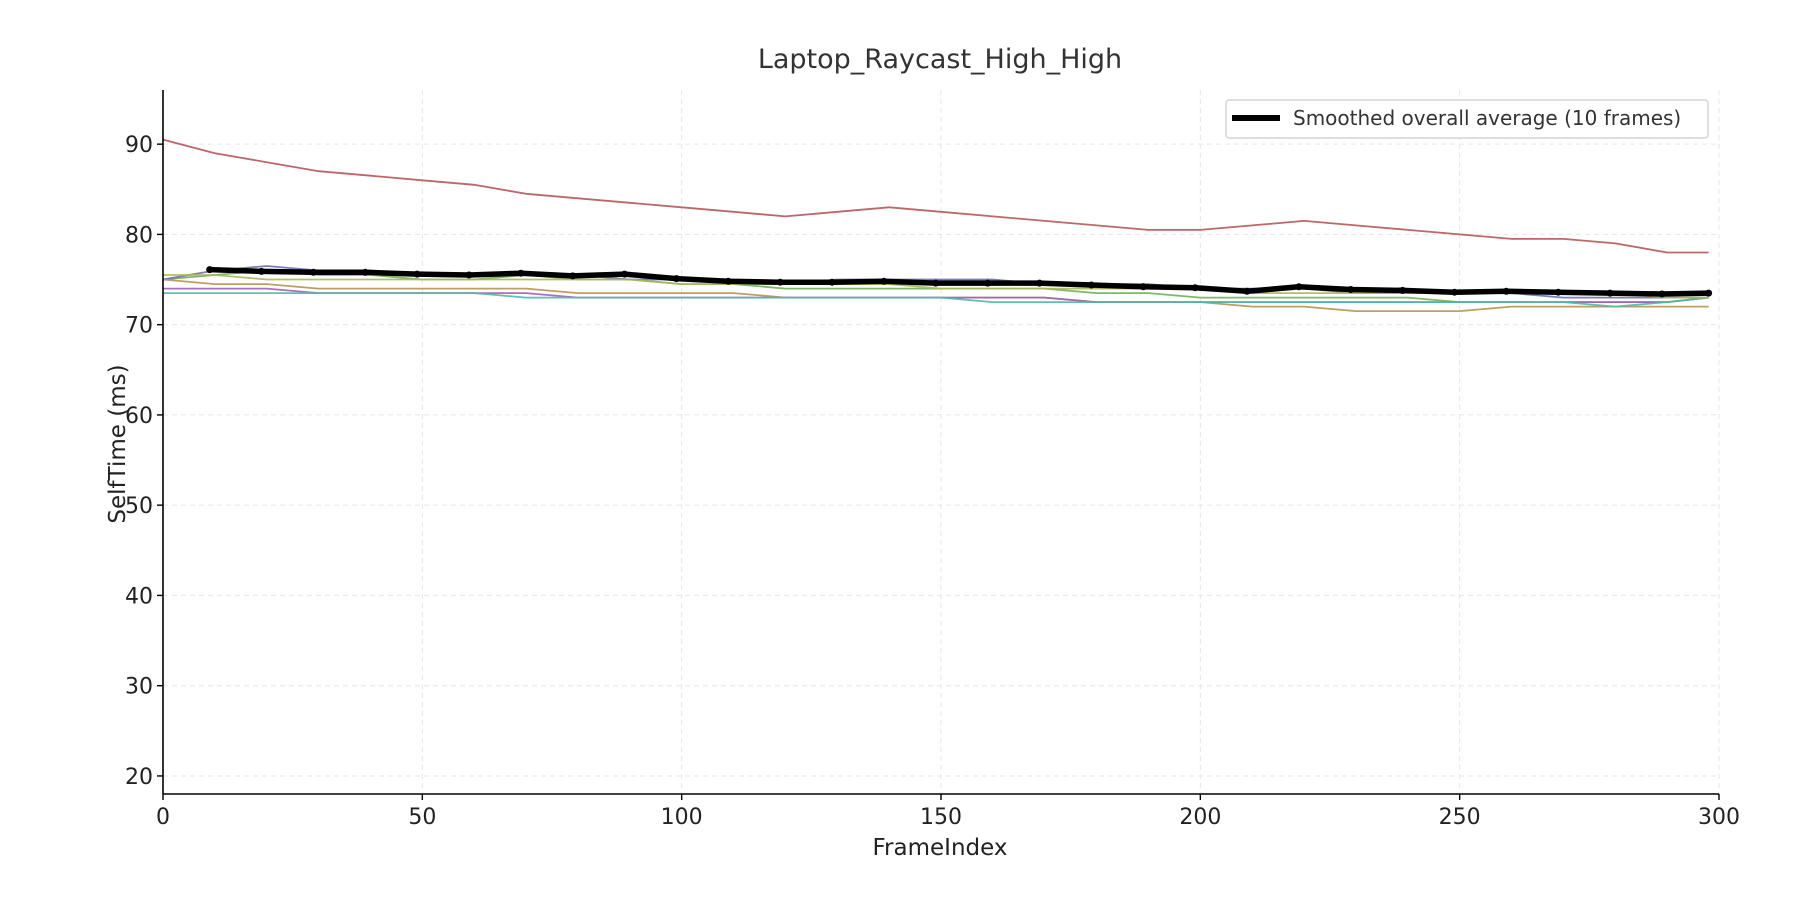 This screenshot has height=900, width=1800. I want to click on legend: Smoothed overall average (10 frames), so click(1467, 119).